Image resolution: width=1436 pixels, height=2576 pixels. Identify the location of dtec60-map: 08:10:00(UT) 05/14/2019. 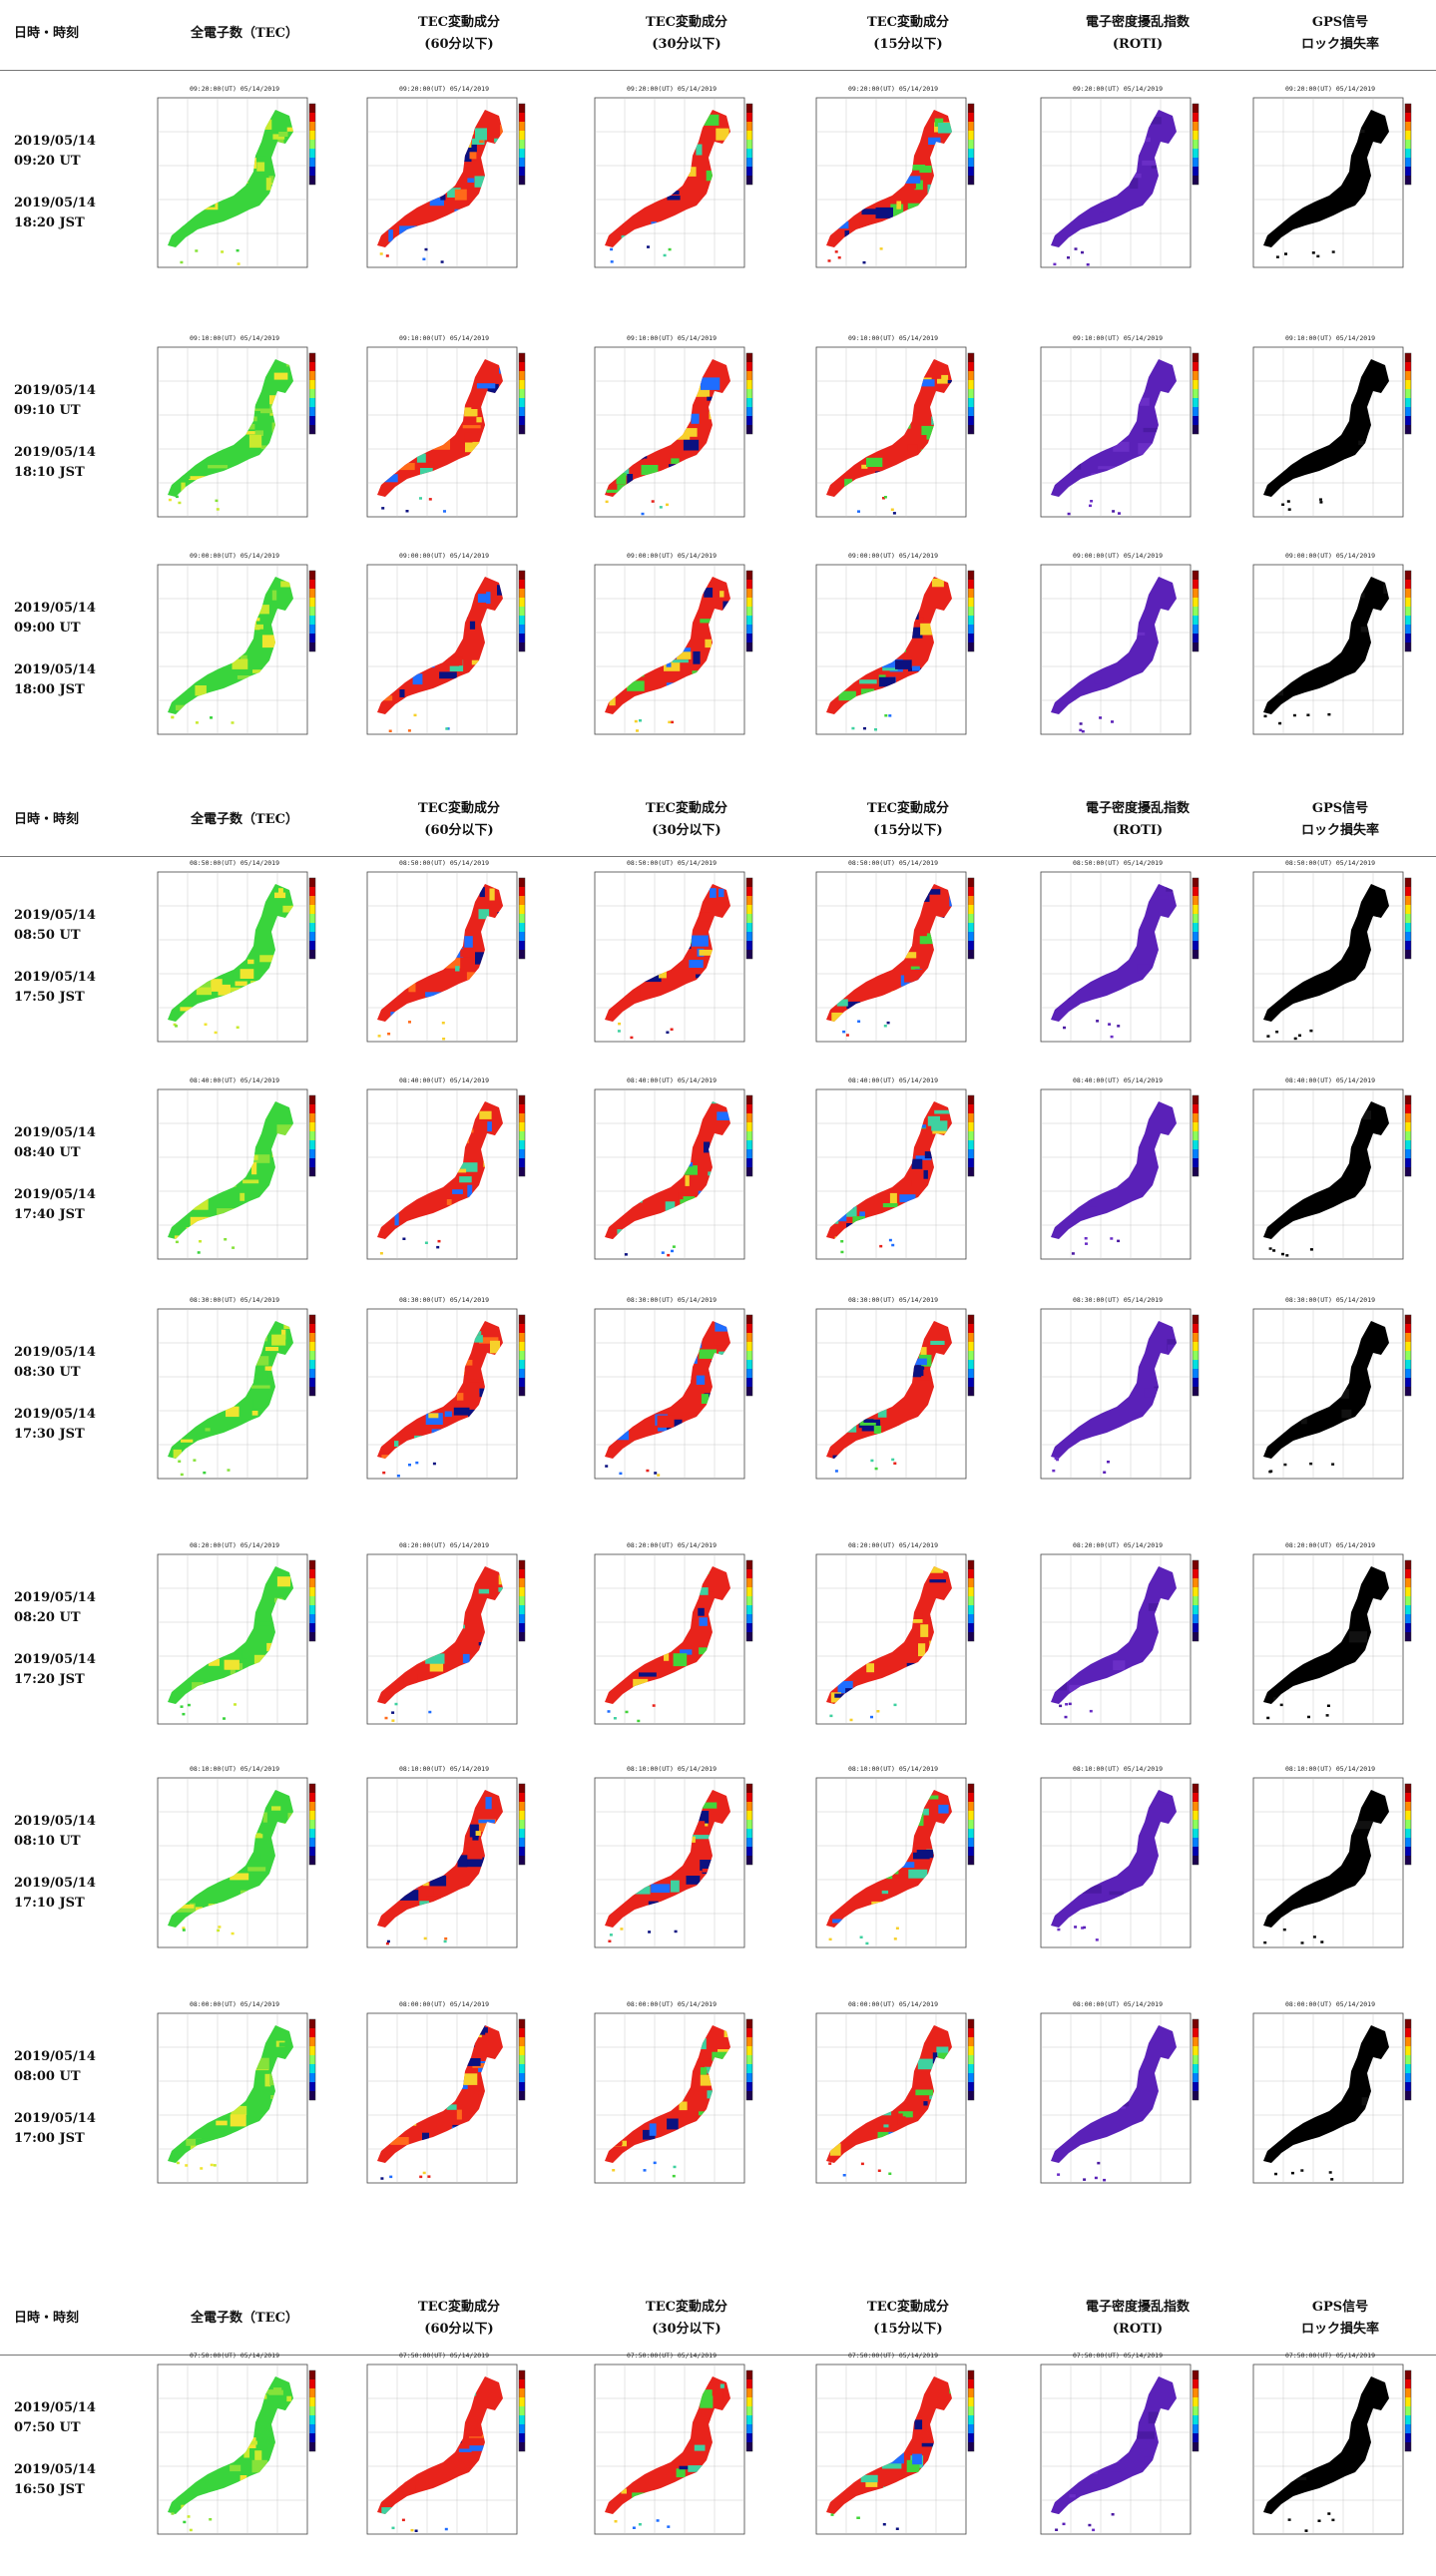
(446, 1856).